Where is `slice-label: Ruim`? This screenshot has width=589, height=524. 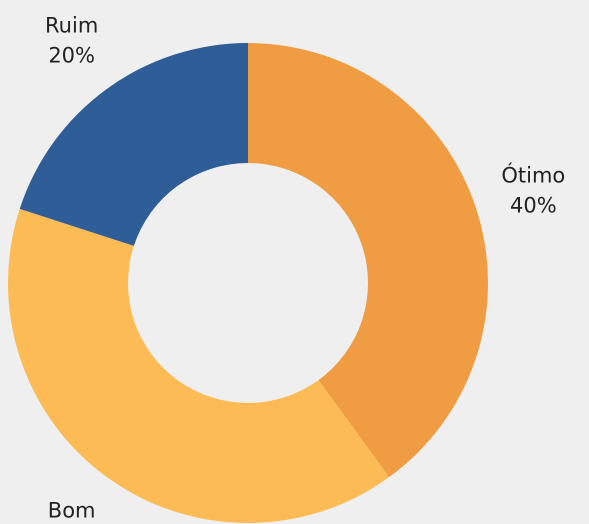
slice-label: Ruim is located at coordinates (71, 25).